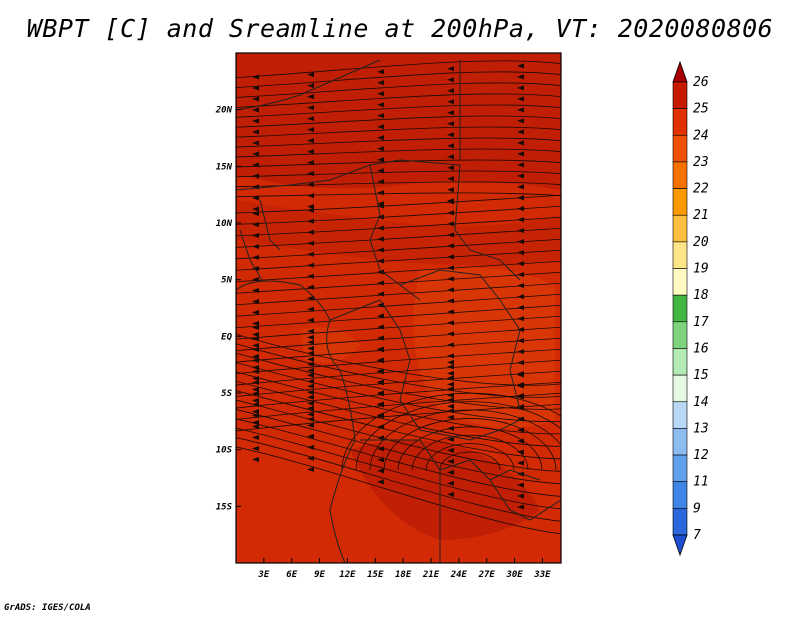 The width and height of the screenshot is (800, 618). What do you see at coordinates (701, 135) in the screenshot?
I see `colorbar-level-label: 24` at bounding box center [701, 135].